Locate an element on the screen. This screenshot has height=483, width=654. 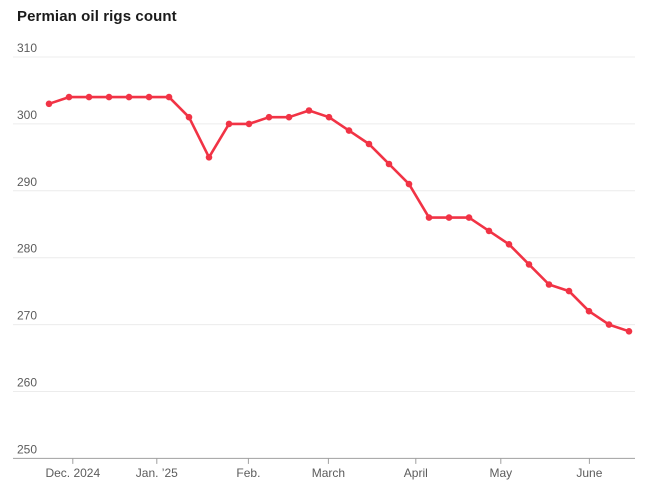
y-tick-label: 310 is located at coordinates (27, 48).